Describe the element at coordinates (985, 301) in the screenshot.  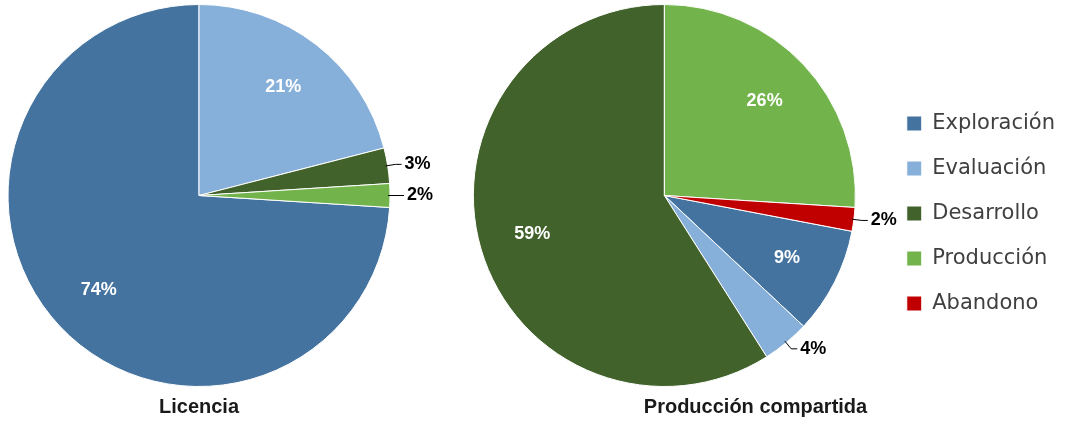
I see `legend-label: Abandono` at that location.